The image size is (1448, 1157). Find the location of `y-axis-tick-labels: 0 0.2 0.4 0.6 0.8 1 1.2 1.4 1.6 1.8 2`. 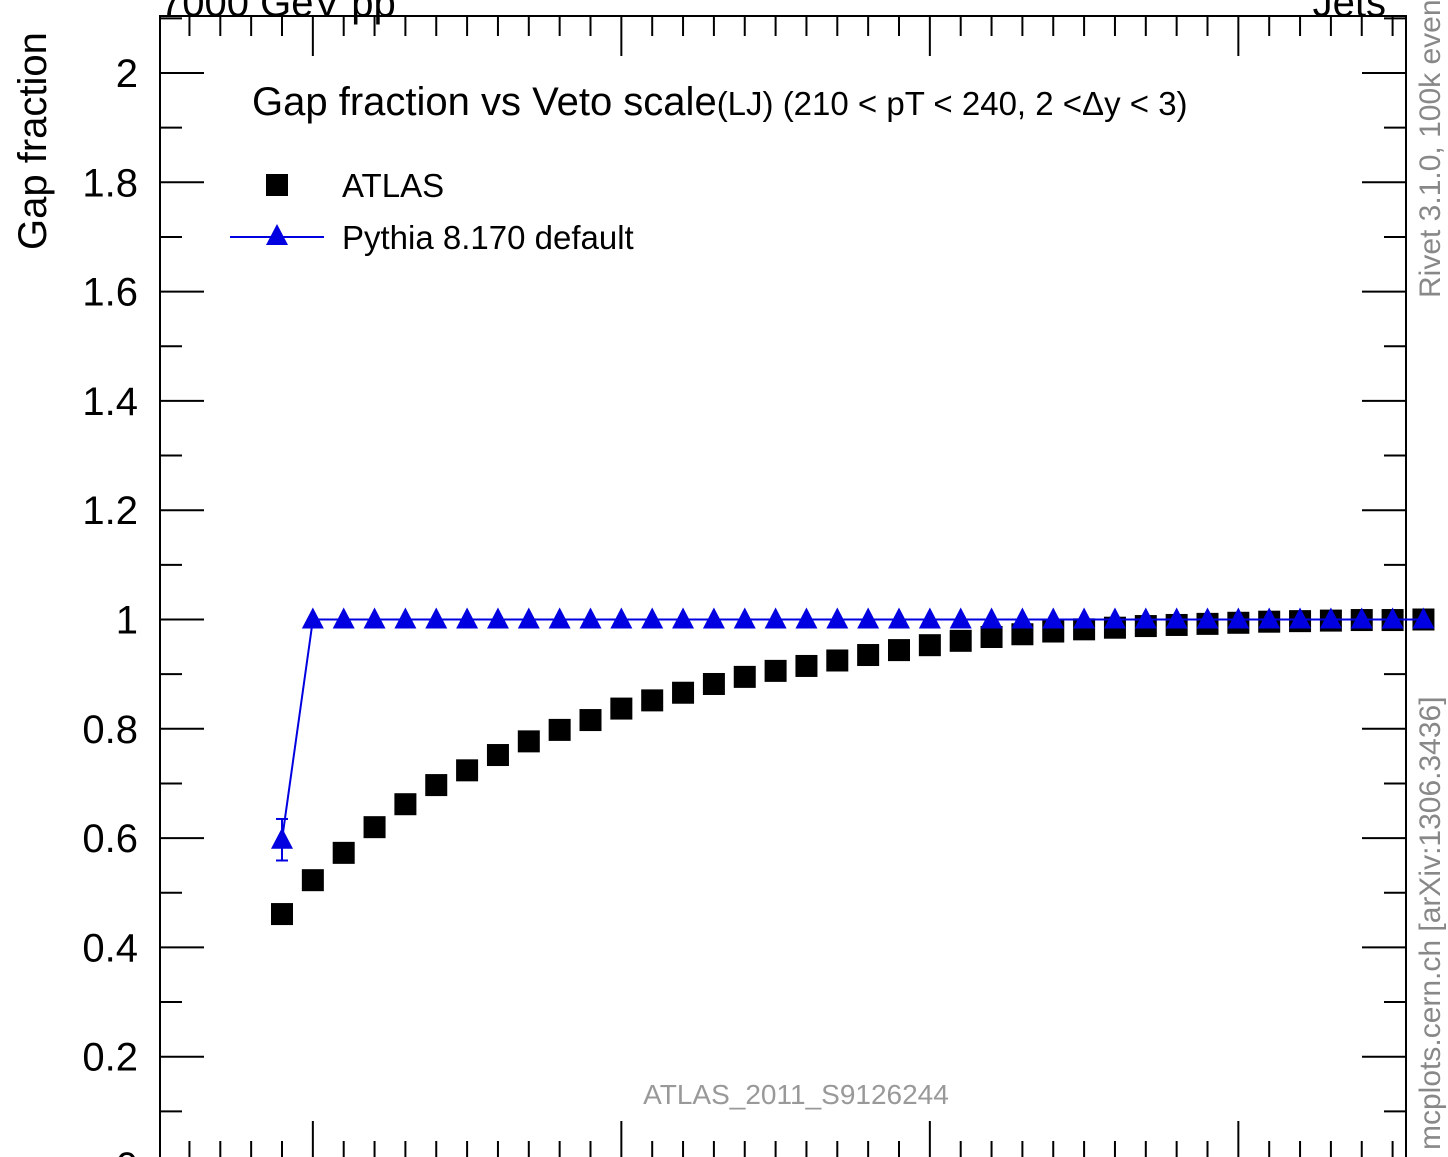

y-axis-tick-labels: 0 0.2 0.4 0.6 0.8 1 1.2 1.4 1.6 1.8 2 is located at coordinates (110, 604).